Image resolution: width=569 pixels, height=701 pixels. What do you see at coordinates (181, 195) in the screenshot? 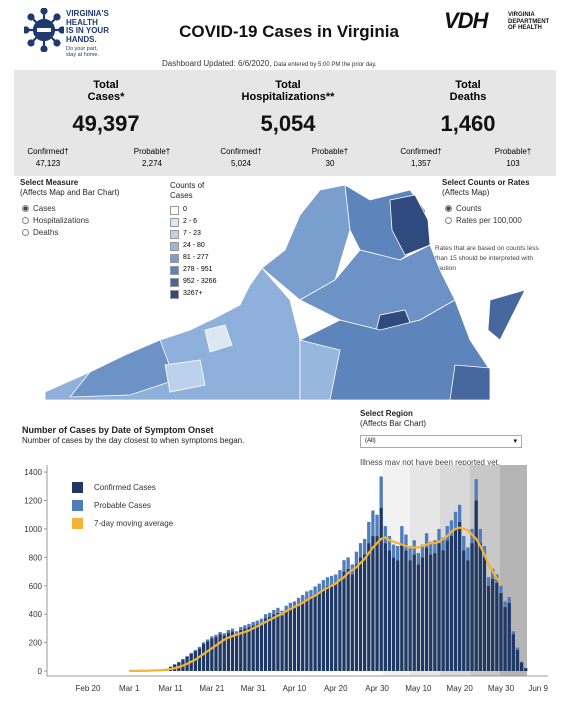
I see `legend-title-line: Cases` at bounding box center [181, 195].